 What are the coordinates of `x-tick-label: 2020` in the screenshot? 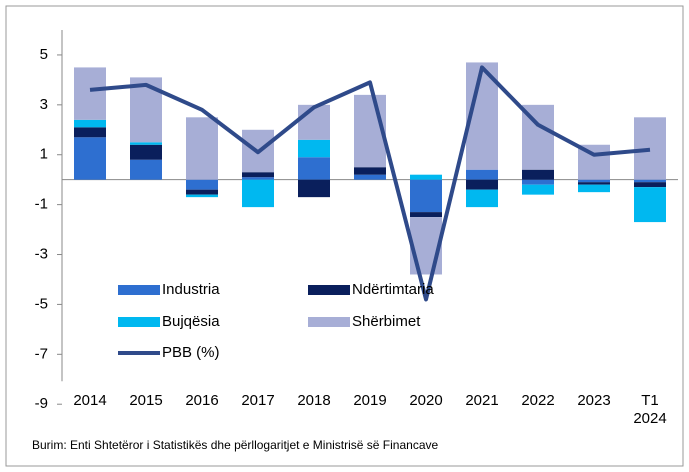 It's located at (426, 401).